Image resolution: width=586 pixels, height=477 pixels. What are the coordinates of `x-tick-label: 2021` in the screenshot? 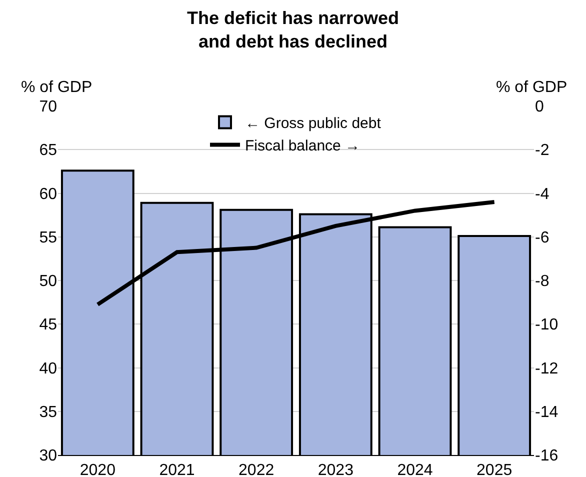 It's located at (177, 469).